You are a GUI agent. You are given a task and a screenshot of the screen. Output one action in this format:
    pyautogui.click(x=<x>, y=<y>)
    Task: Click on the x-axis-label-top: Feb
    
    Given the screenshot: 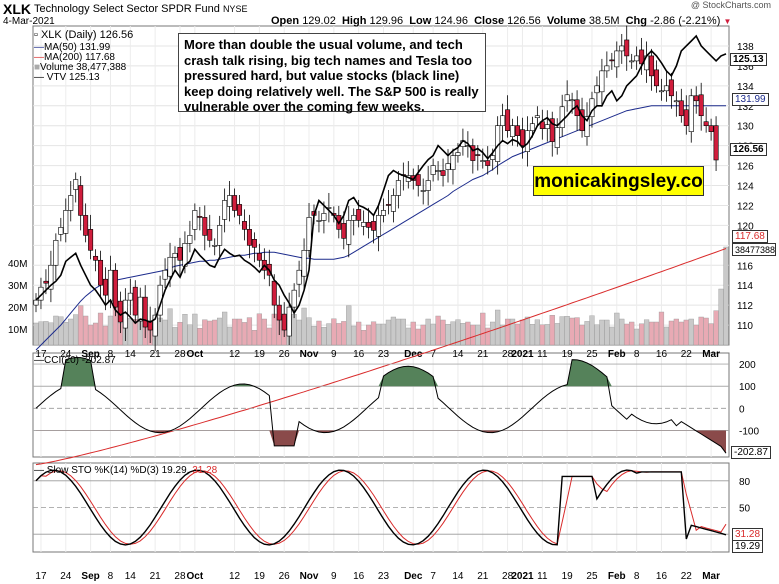 What is the action you would take?
    pyautogui.click(x=617, y=354)
    